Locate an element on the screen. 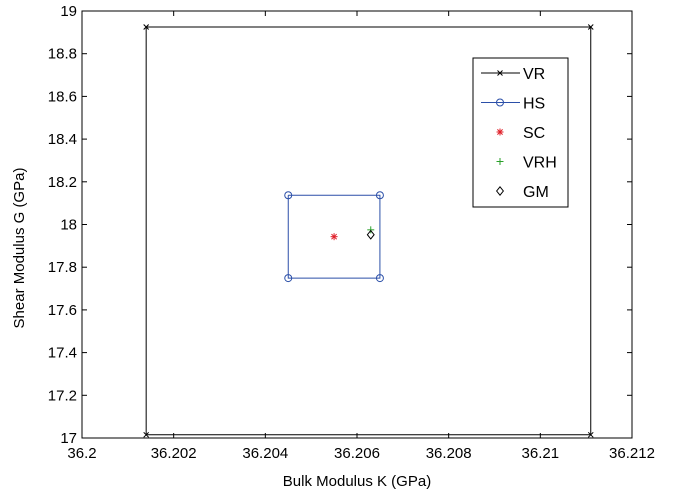 Image resolution: width=679 pixels, height=494 pixels. x-tick-label: 36.2 is located at coordinates (81, 453).